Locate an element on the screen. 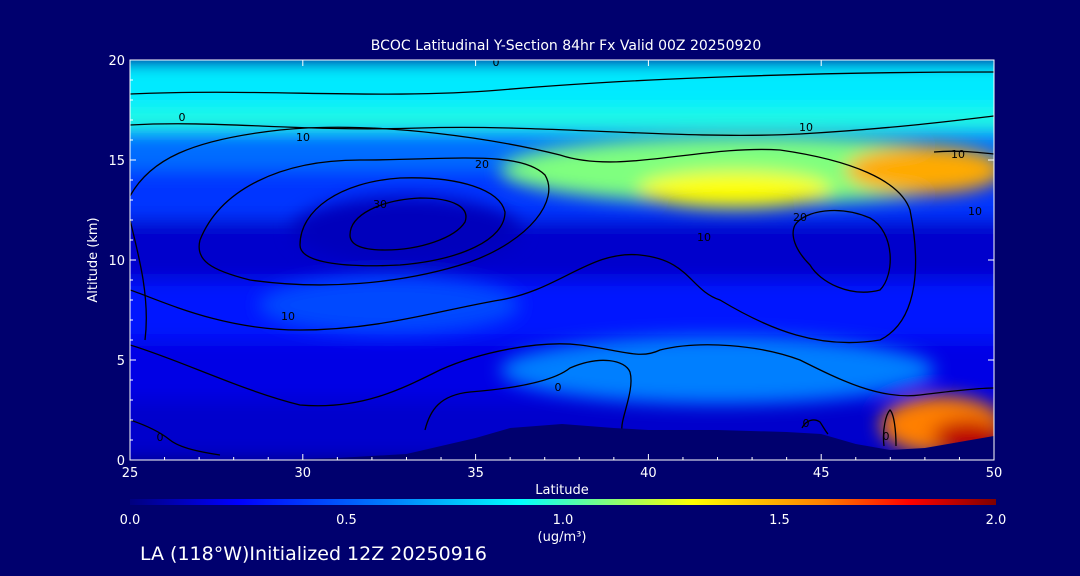  colorbar-tick-label: 1.0 is located at coordinates (563, 520).